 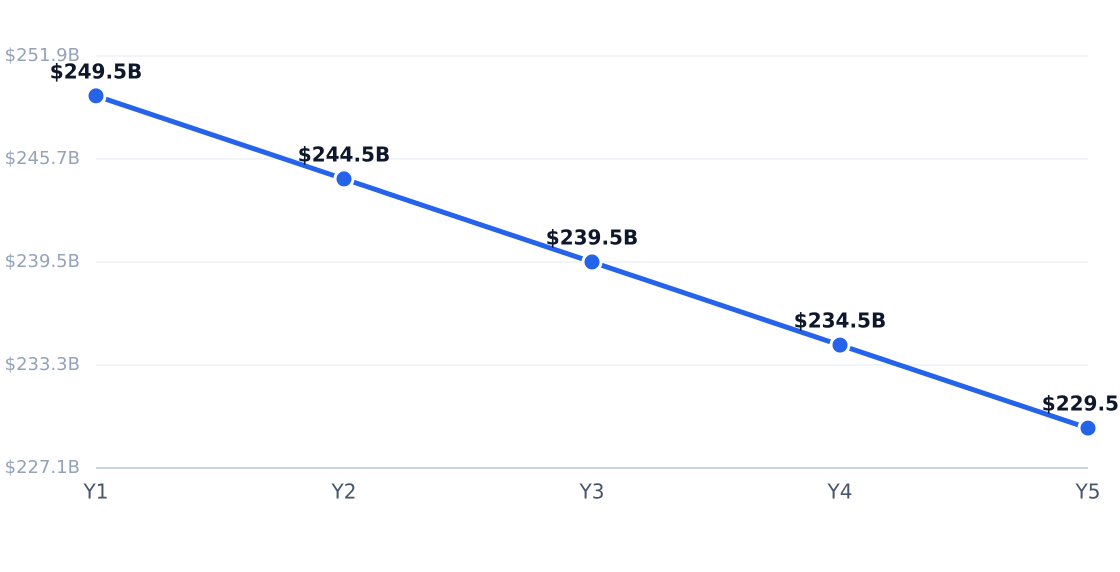 What do you see at coordinates (840, 492) in the screenshot?
I see `x-tick-label: Y4` at bounding box center [840, 492].